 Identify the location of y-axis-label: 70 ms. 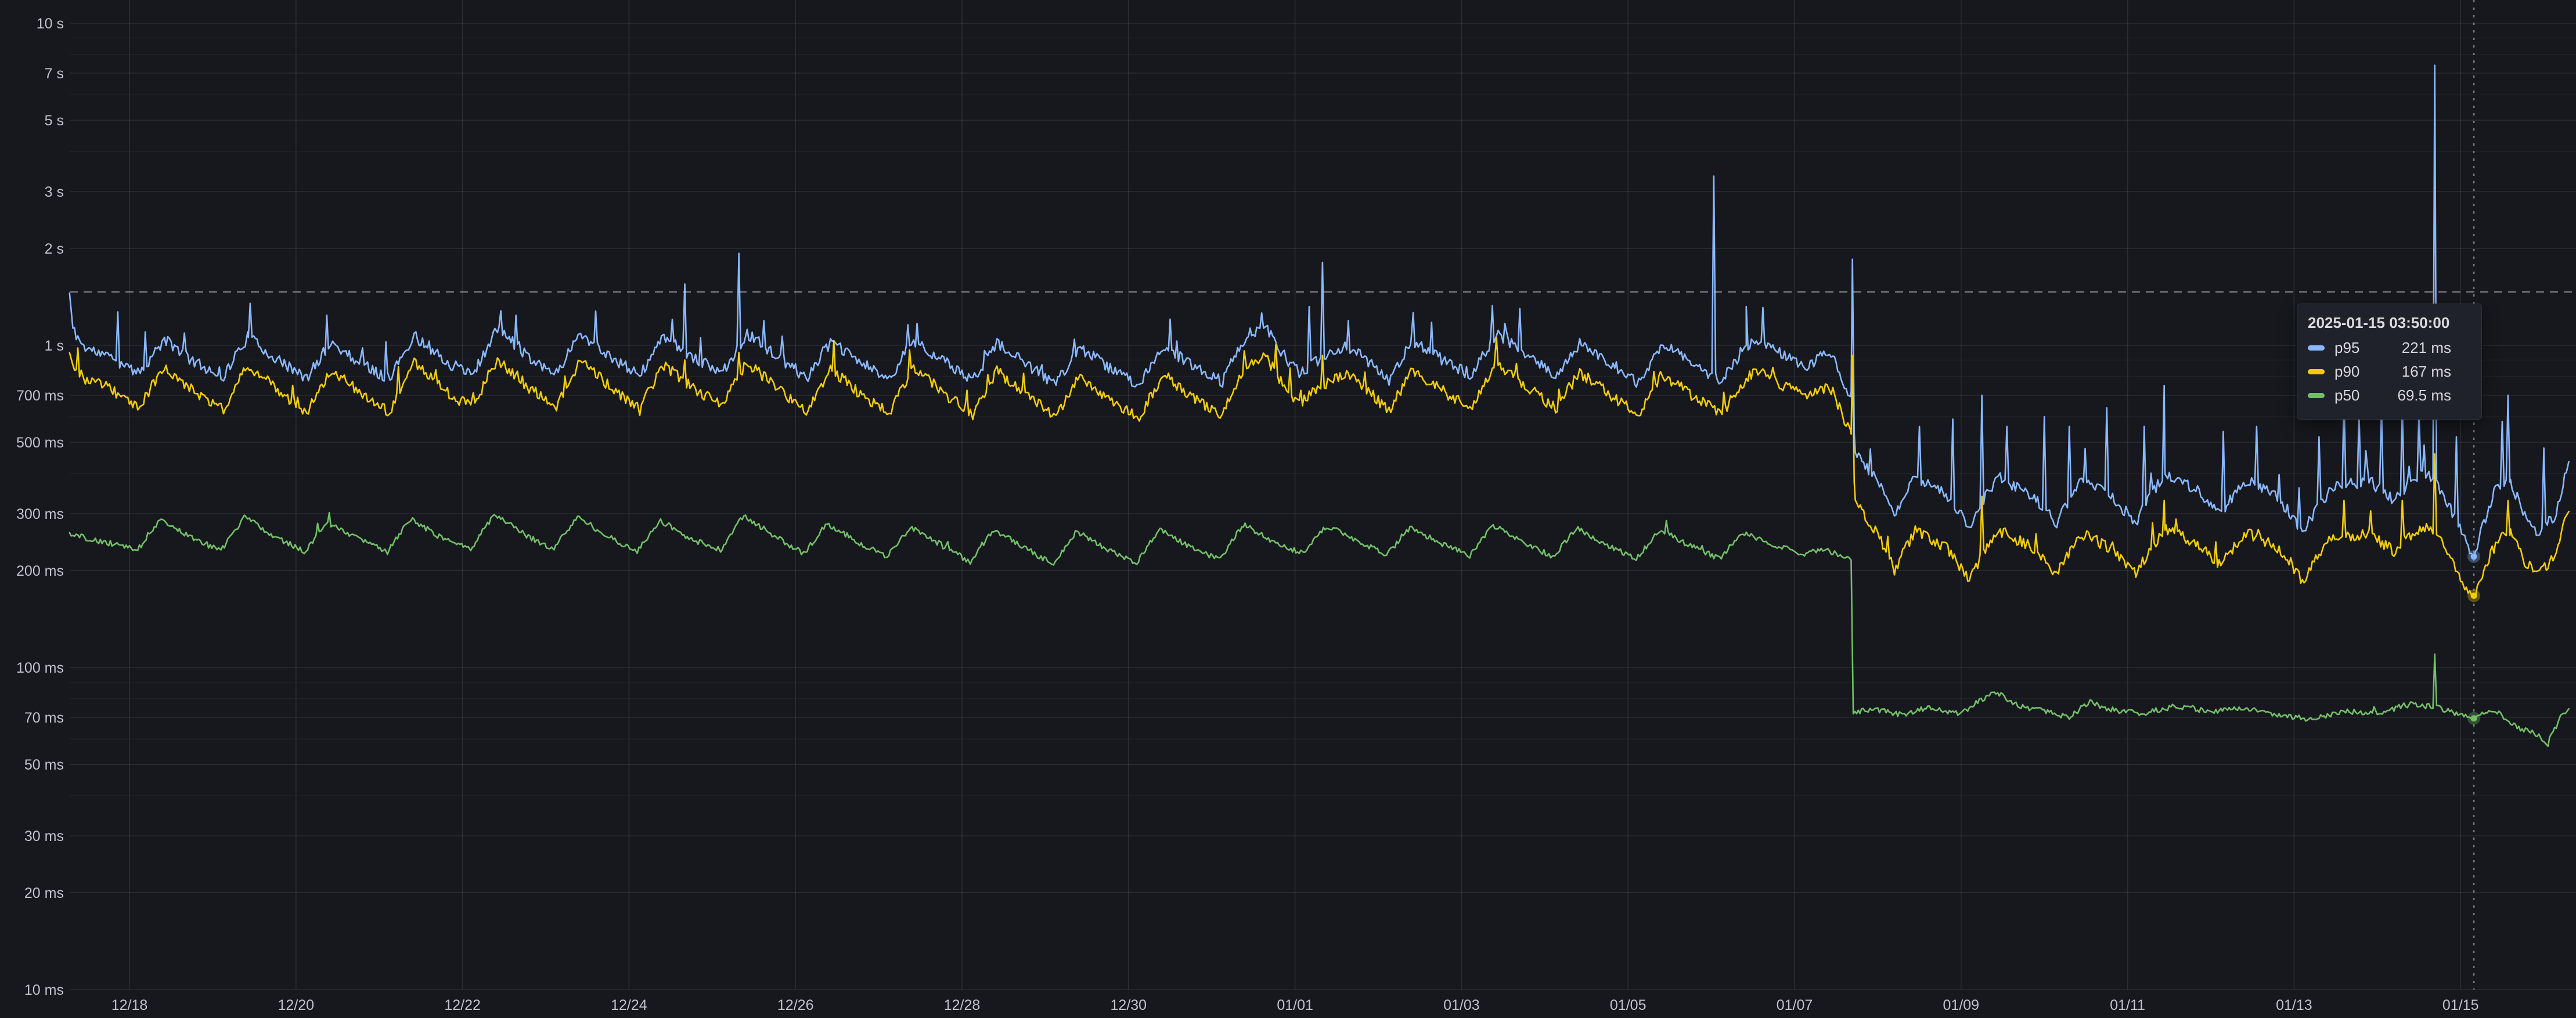
(44, 718).